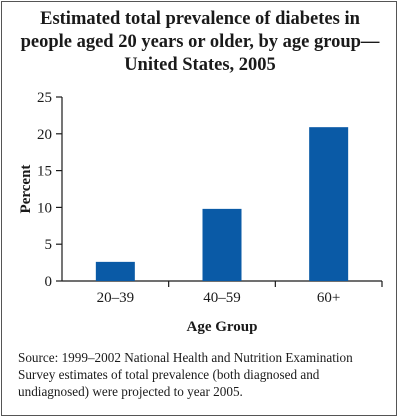 The height and width of the screenshot is (419, 400). I want to click on x-tick-label: 40–59, so click(222, 298).